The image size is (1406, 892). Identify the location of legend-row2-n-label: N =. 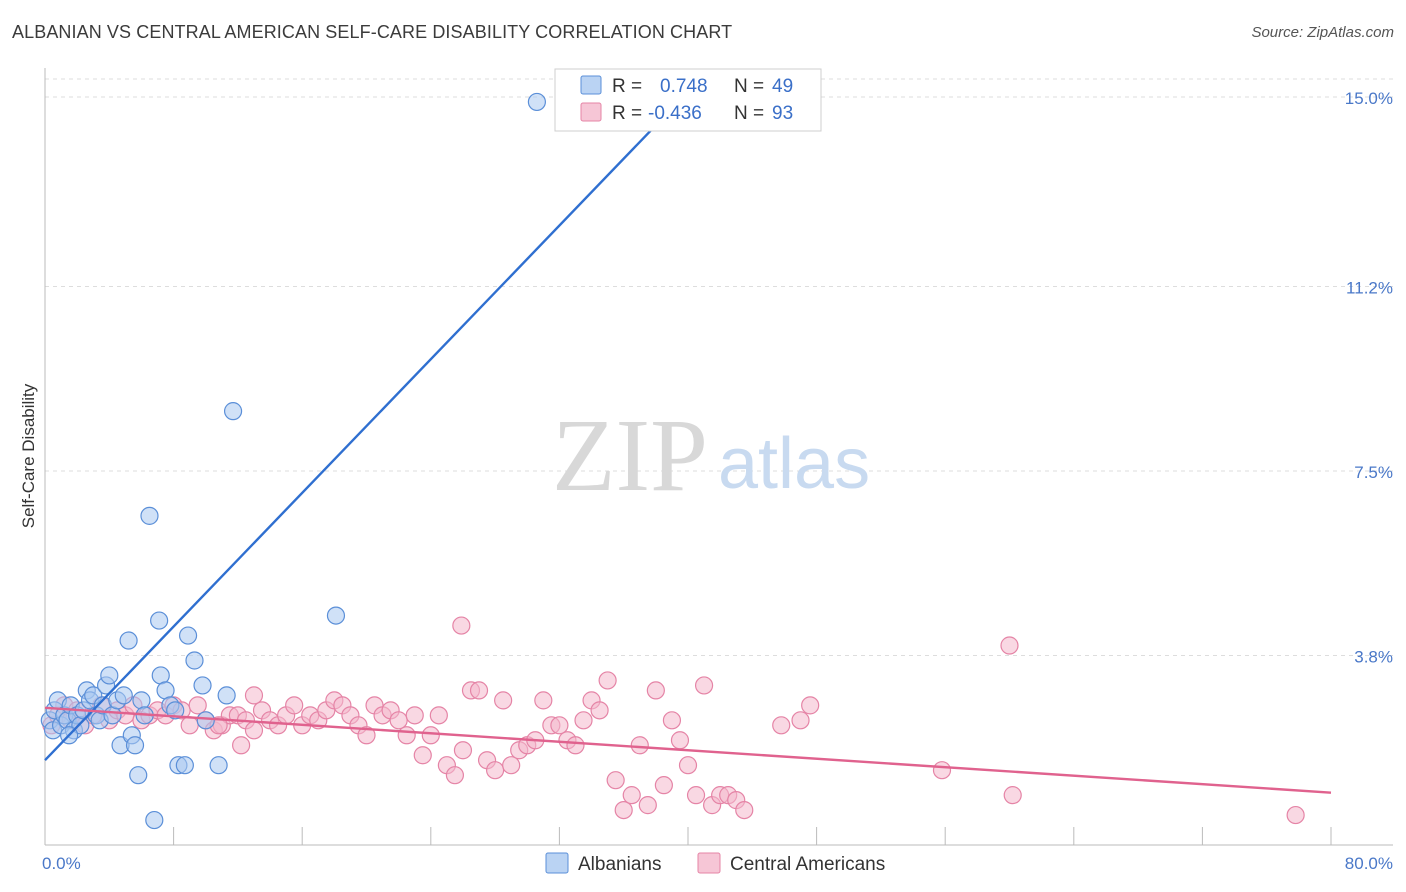
(749, 113).